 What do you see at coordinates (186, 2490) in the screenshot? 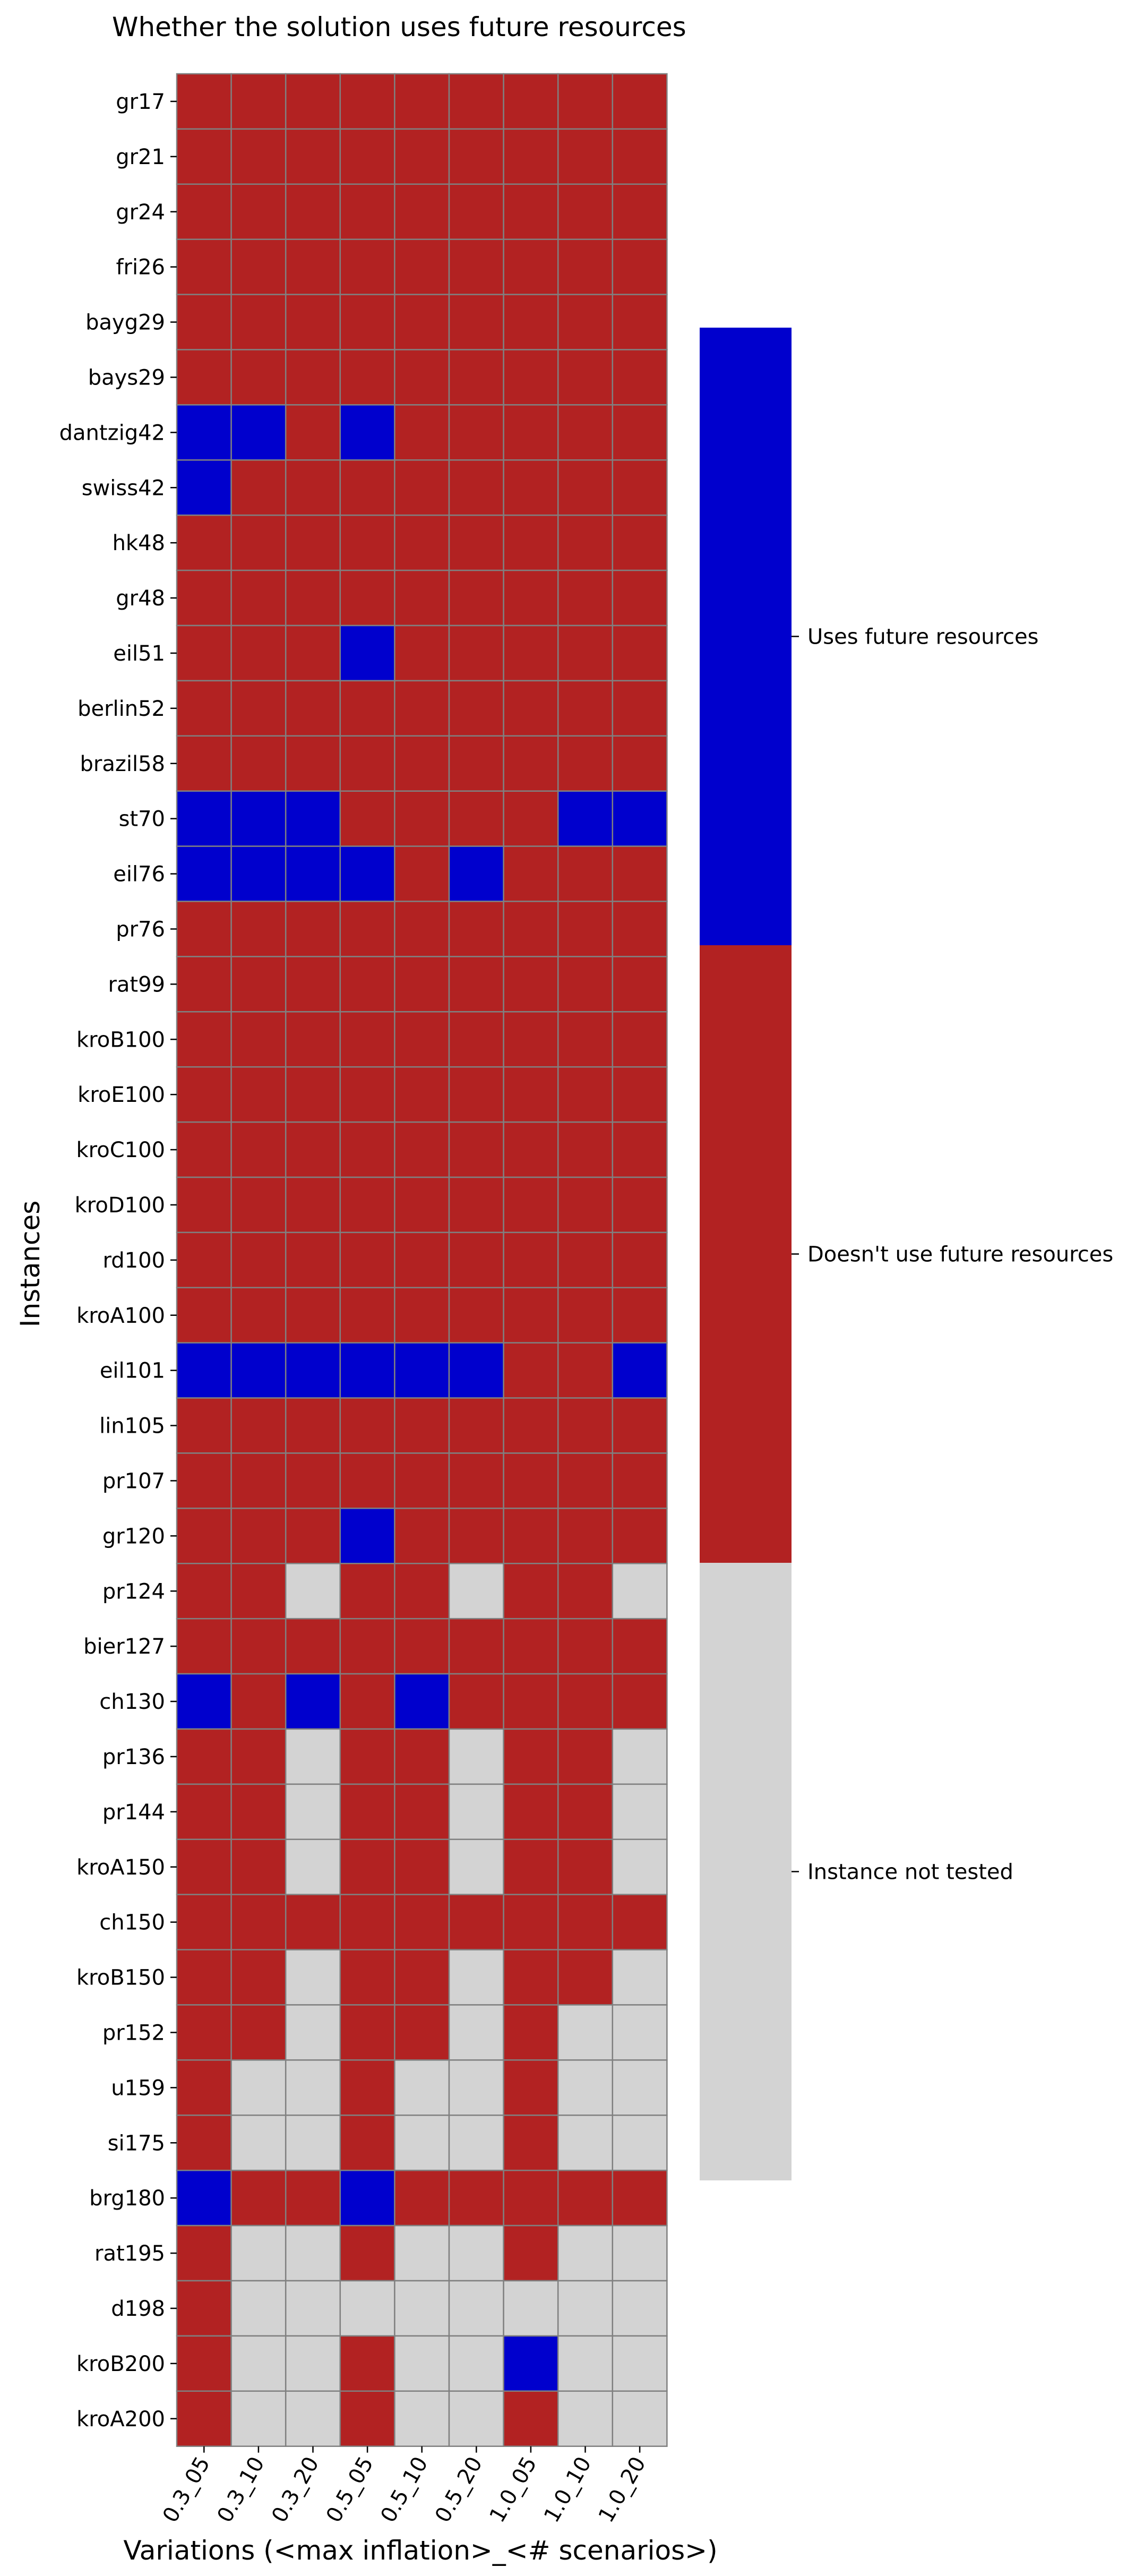
I see `x-tick-label: 0.3_05` at bounding box center [186, 2490].